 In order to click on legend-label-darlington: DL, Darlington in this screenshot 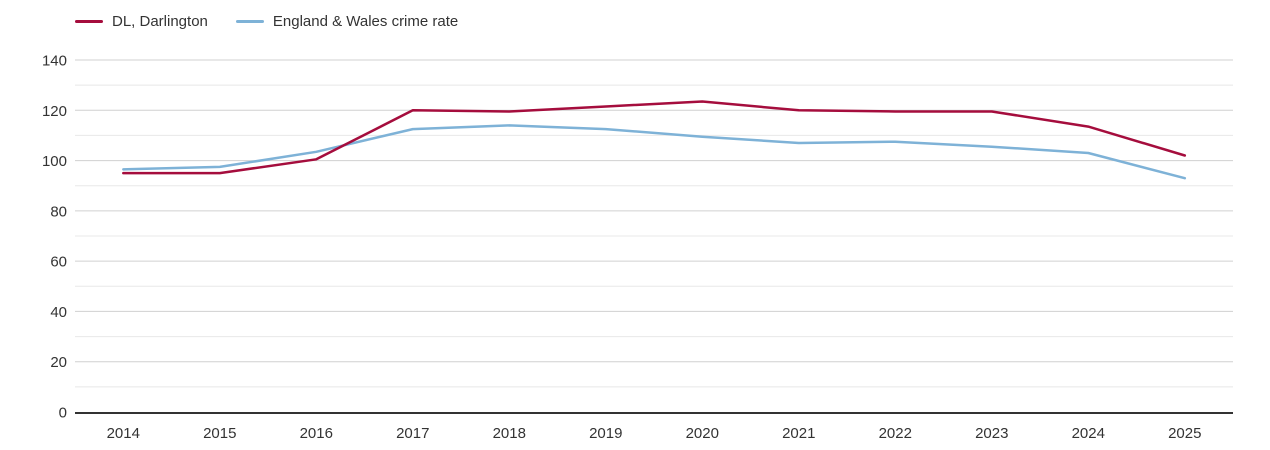, I will do `click(160, 21)`.